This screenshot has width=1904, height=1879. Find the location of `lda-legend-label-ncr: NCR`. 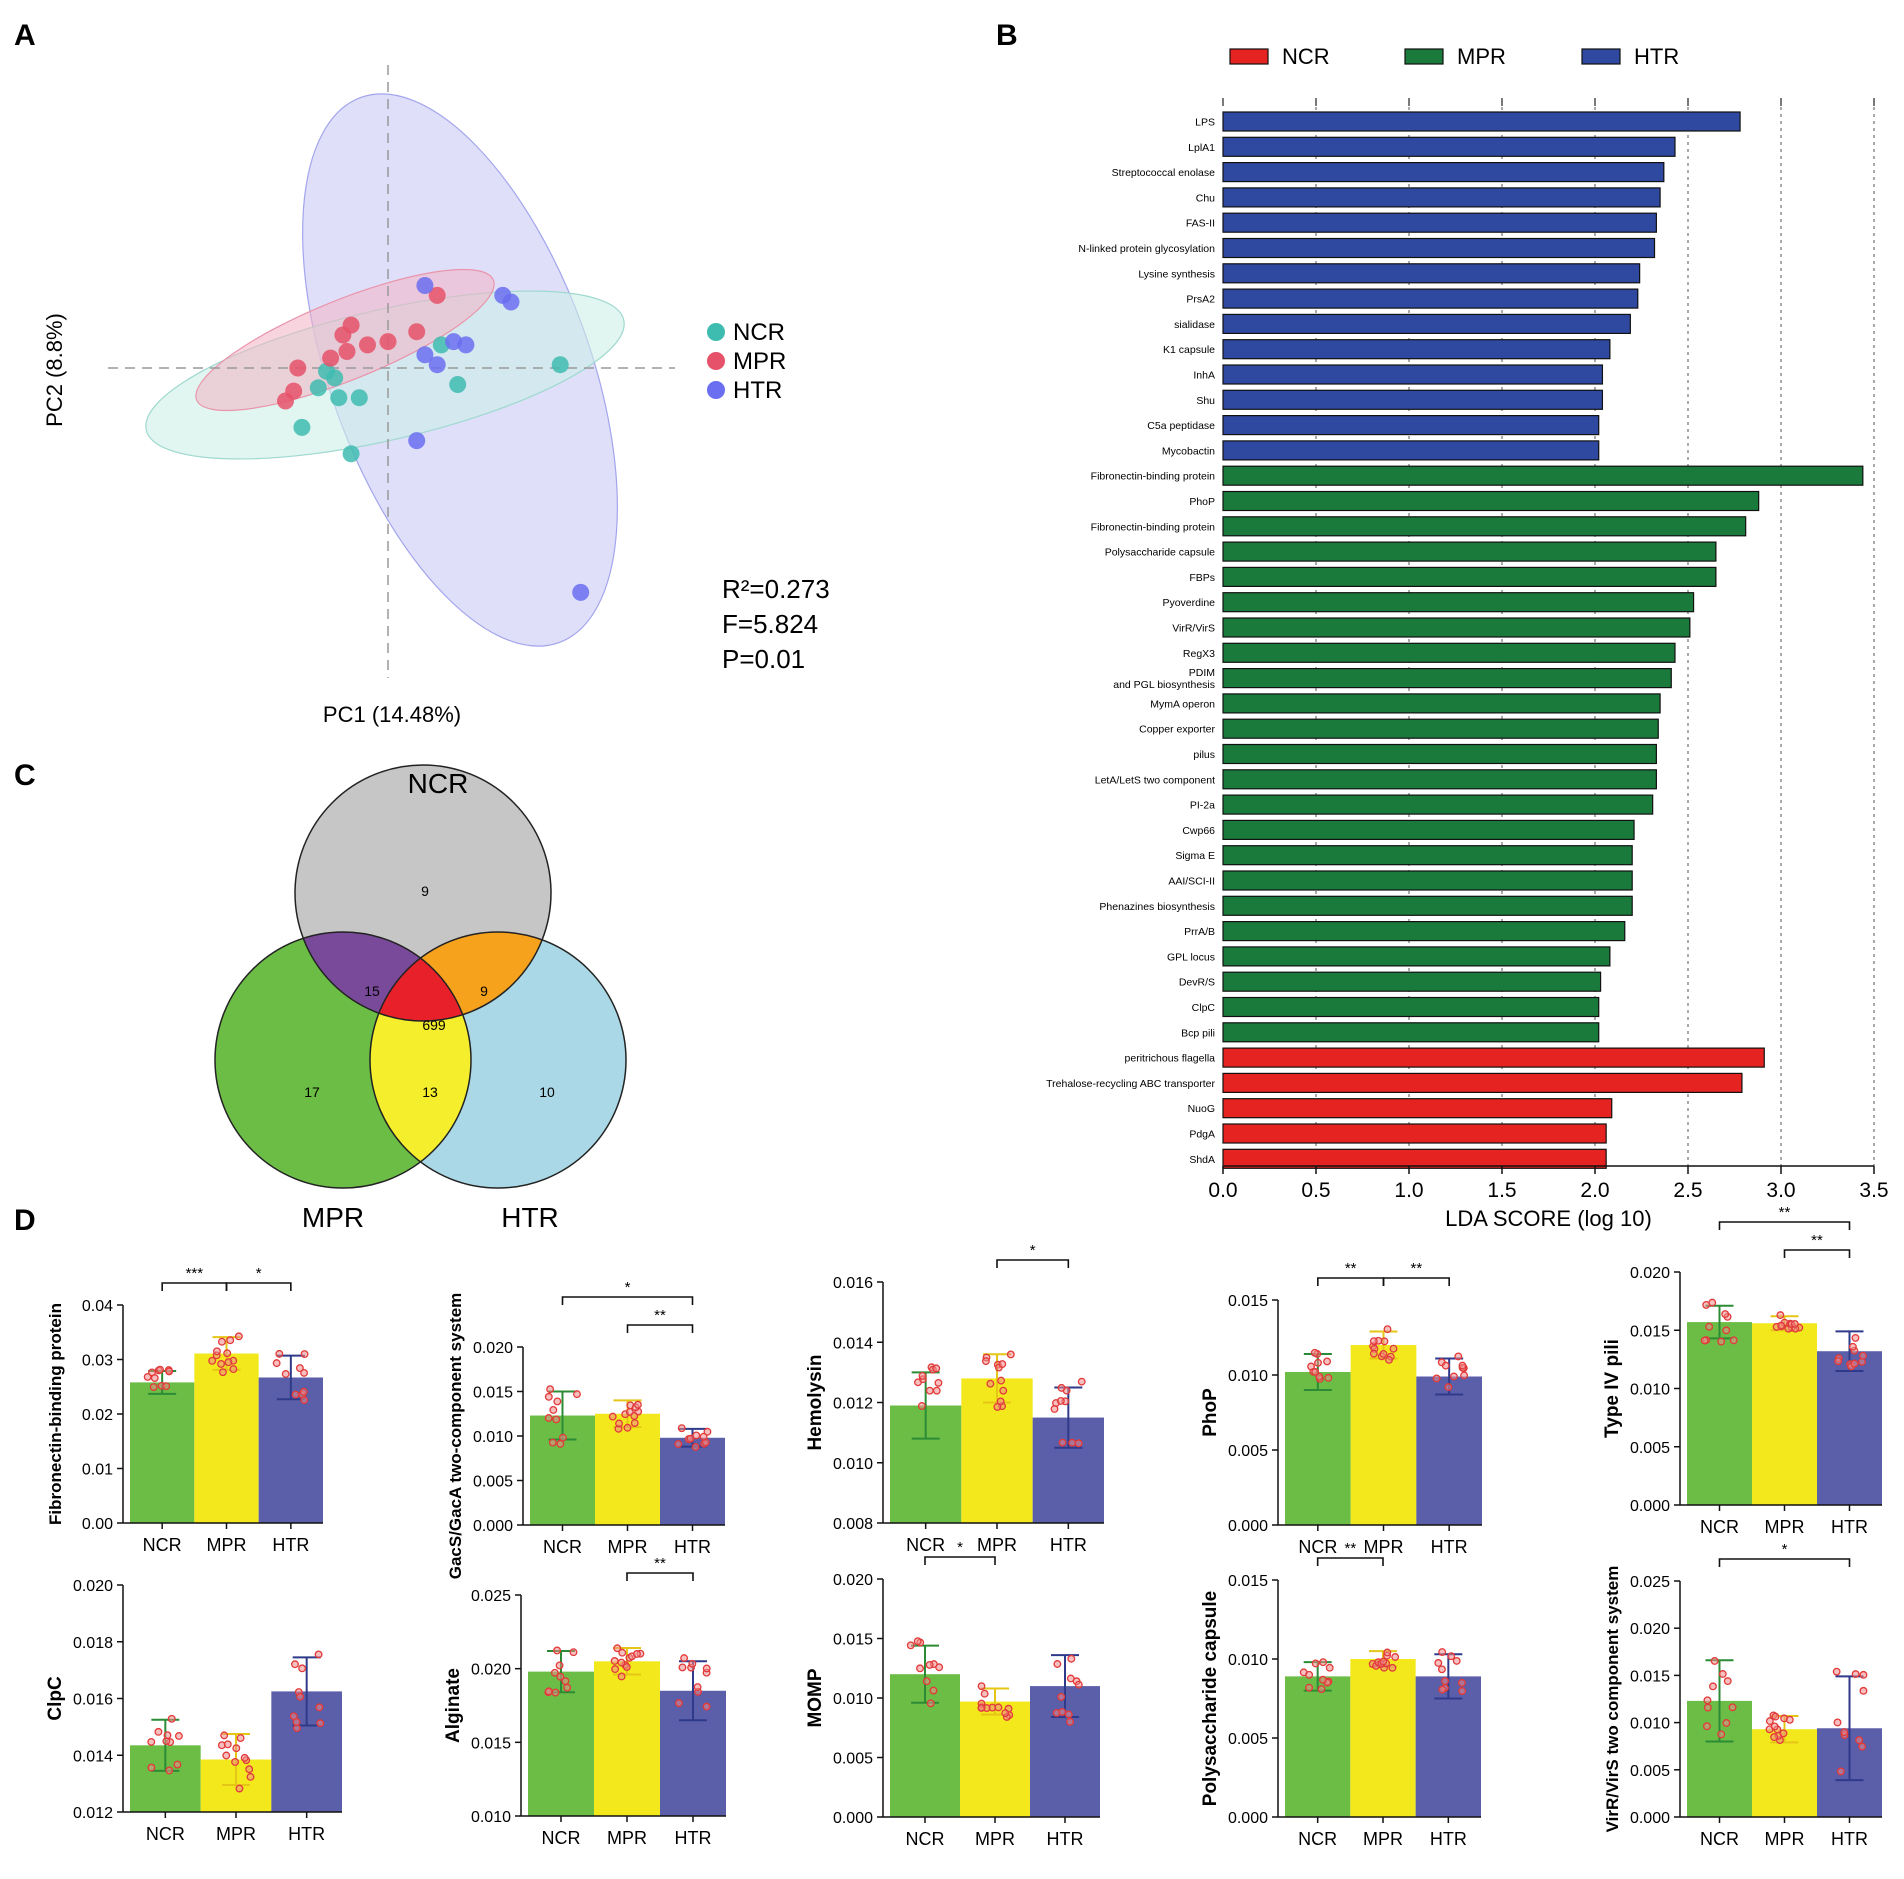

lda-legend-label-ncr: NCR is located at coordinates (1306, 56).